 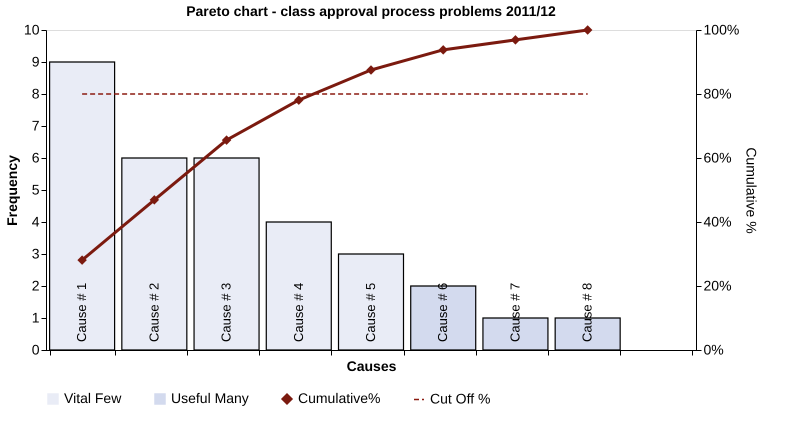 I want to click on y-tick-label: 6, so click(x=36, y=158).